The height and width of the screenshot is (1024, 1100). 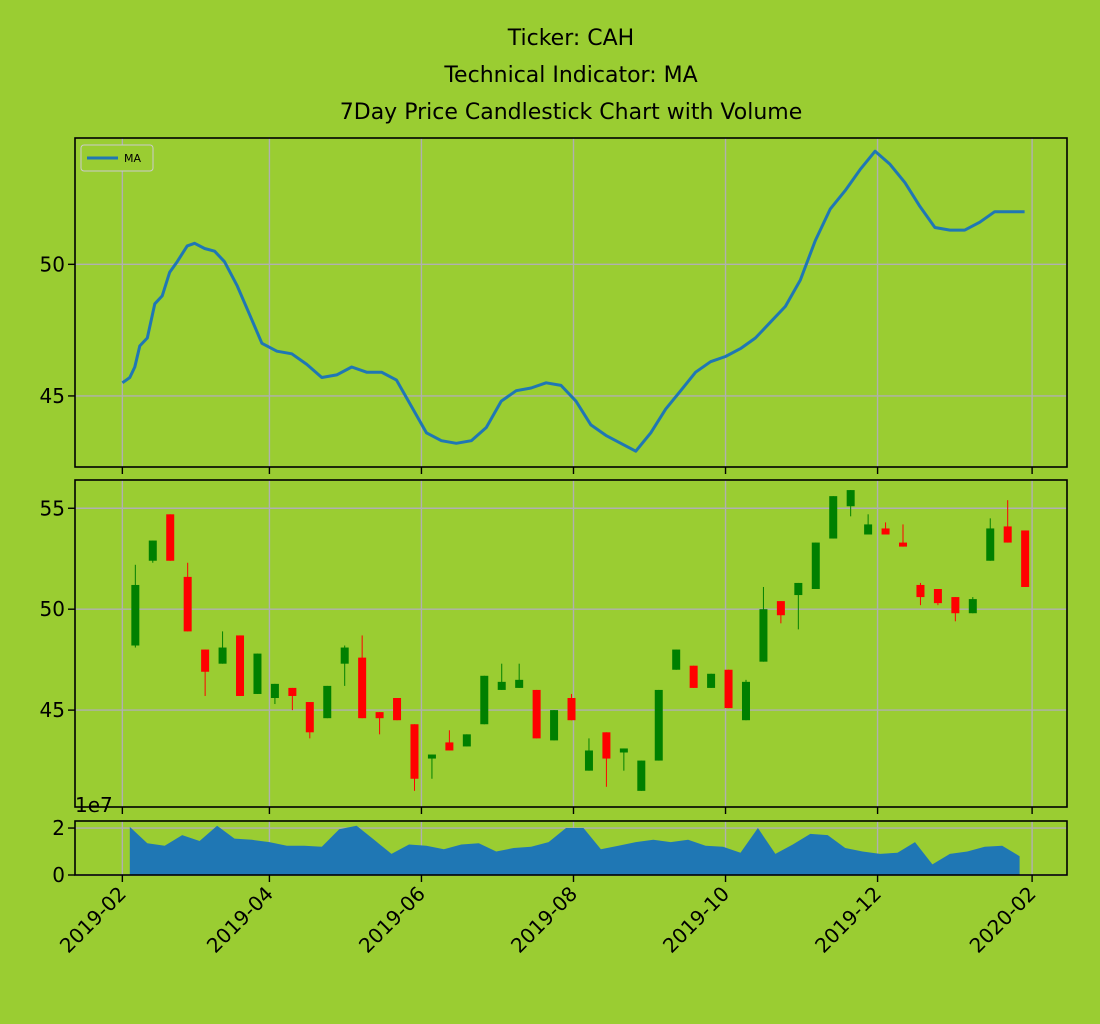 I want to click on ma-legend: MA, so click(x=117, y=158).